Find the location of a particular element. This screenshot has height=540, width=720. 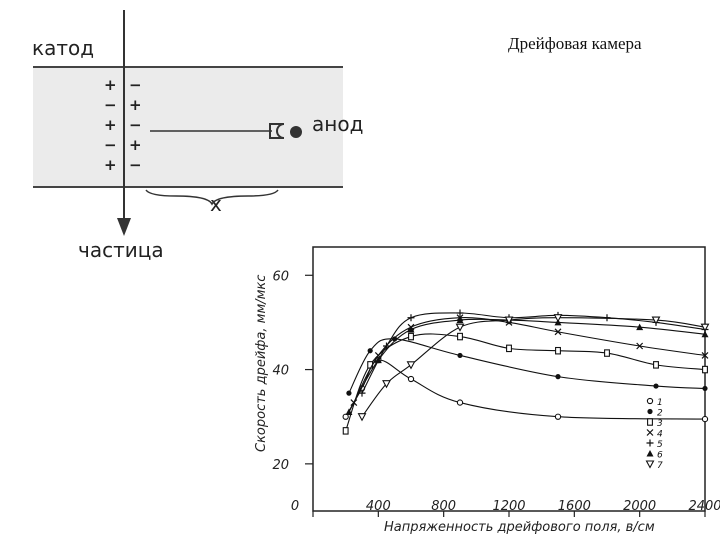

charge-right-4: + is located at coordinates (135, 145).